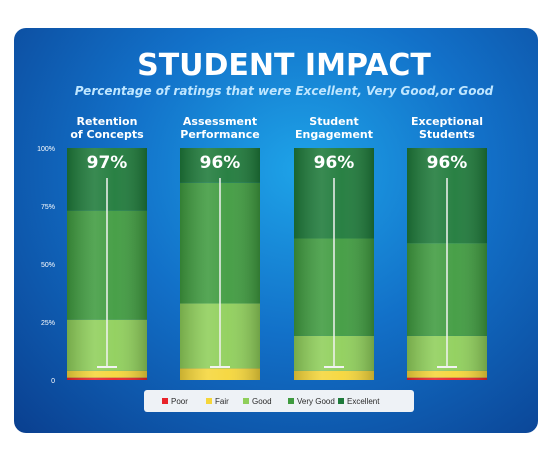 This screenshot has width=550, height=458. Describe the element at coordinates (447, 134) in the screenshot. I see `category-label: Students` at that location.